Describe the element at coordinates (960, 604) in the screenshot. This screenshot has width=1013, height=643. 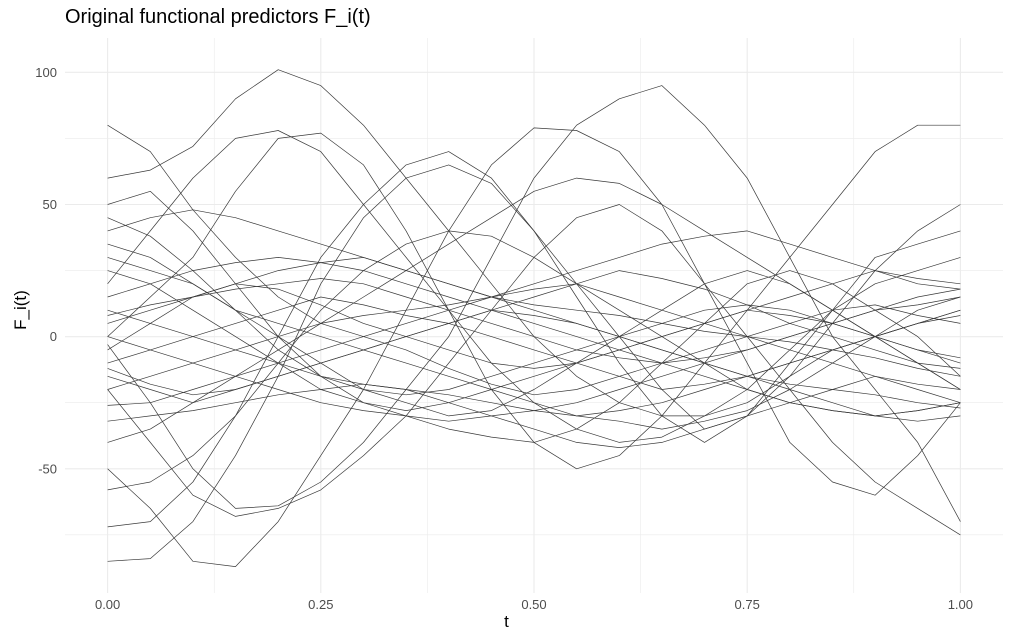
I see `x-tick-label: 1.00` at that location.